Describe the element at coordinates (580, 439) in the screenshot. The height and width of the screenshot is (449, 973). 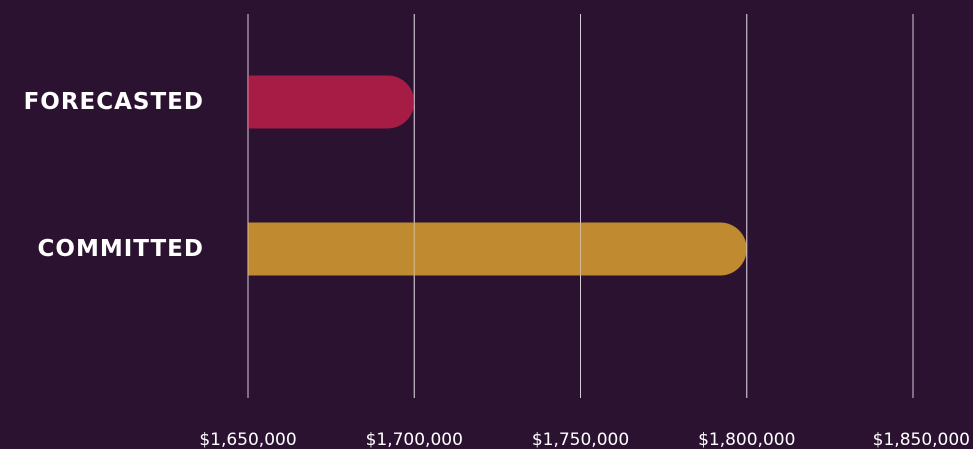
I see `x-tick-label-2: $1,750,000` at that location.